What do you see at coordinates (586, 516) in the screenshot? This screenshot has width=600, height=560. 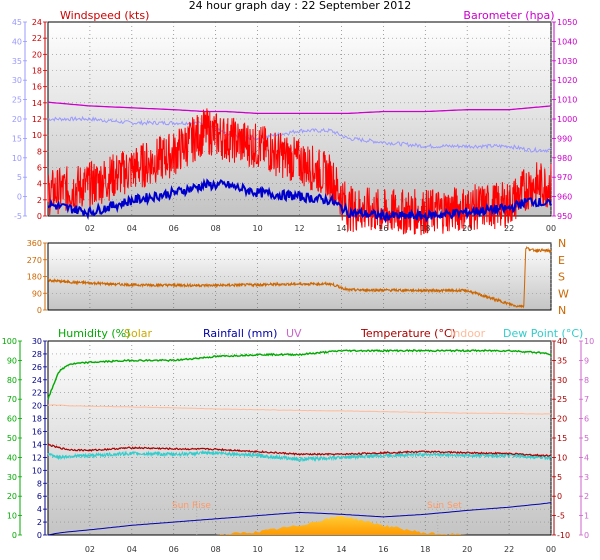 I see `axis-uv-label: 1` at bounding box center [586, 516].